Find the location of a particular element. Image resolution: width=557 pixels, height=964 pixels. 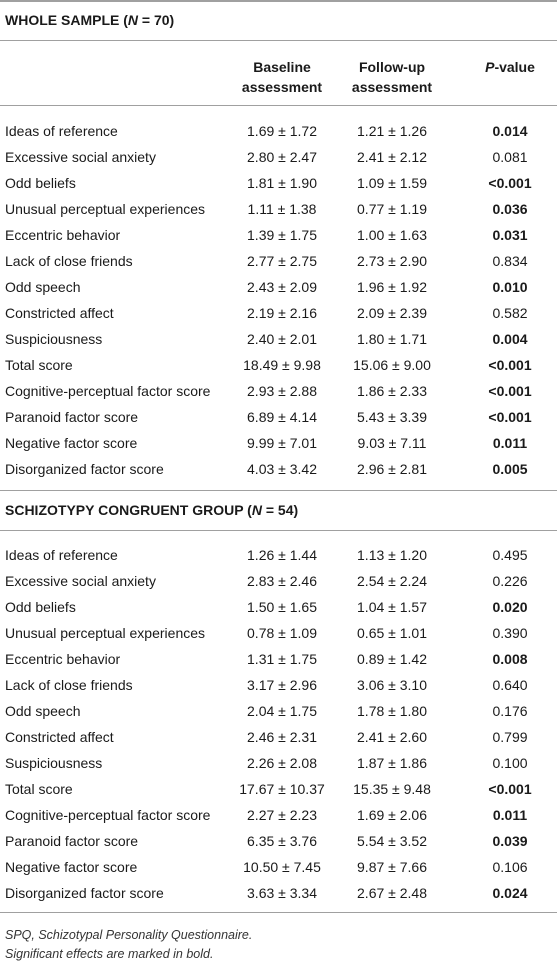

followup-cell: 9.03 ± 7.11 is located at coordinates (392, 443).